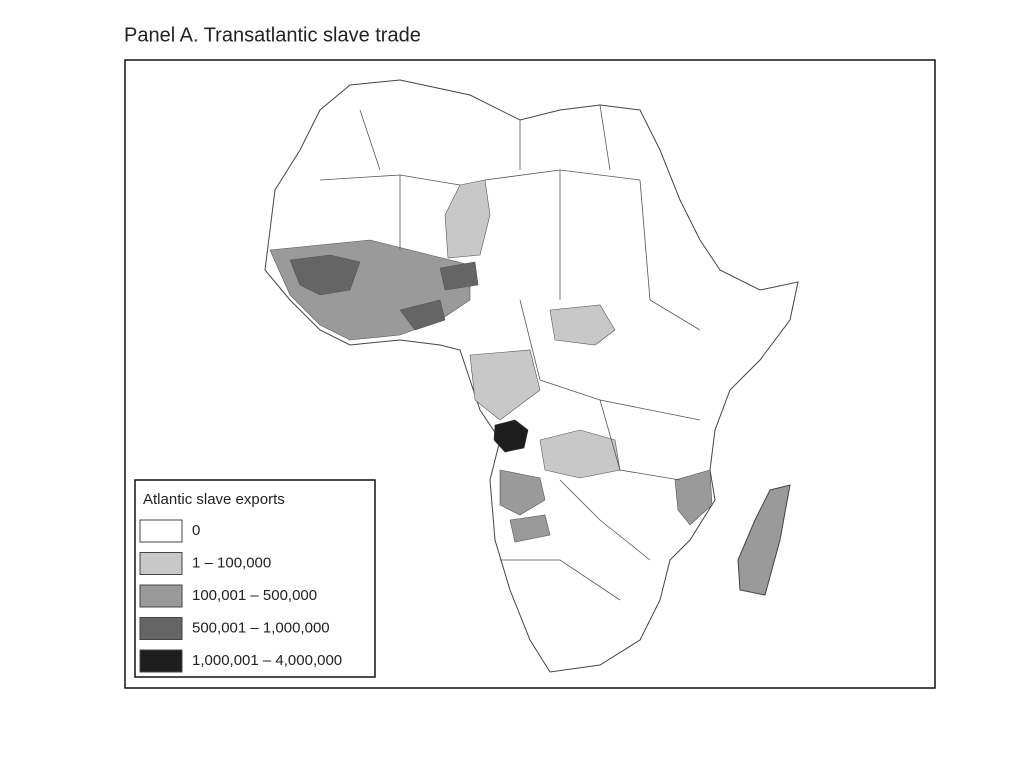  I want to click on legend-title: Atlantic slave exports, so click(214, 499).